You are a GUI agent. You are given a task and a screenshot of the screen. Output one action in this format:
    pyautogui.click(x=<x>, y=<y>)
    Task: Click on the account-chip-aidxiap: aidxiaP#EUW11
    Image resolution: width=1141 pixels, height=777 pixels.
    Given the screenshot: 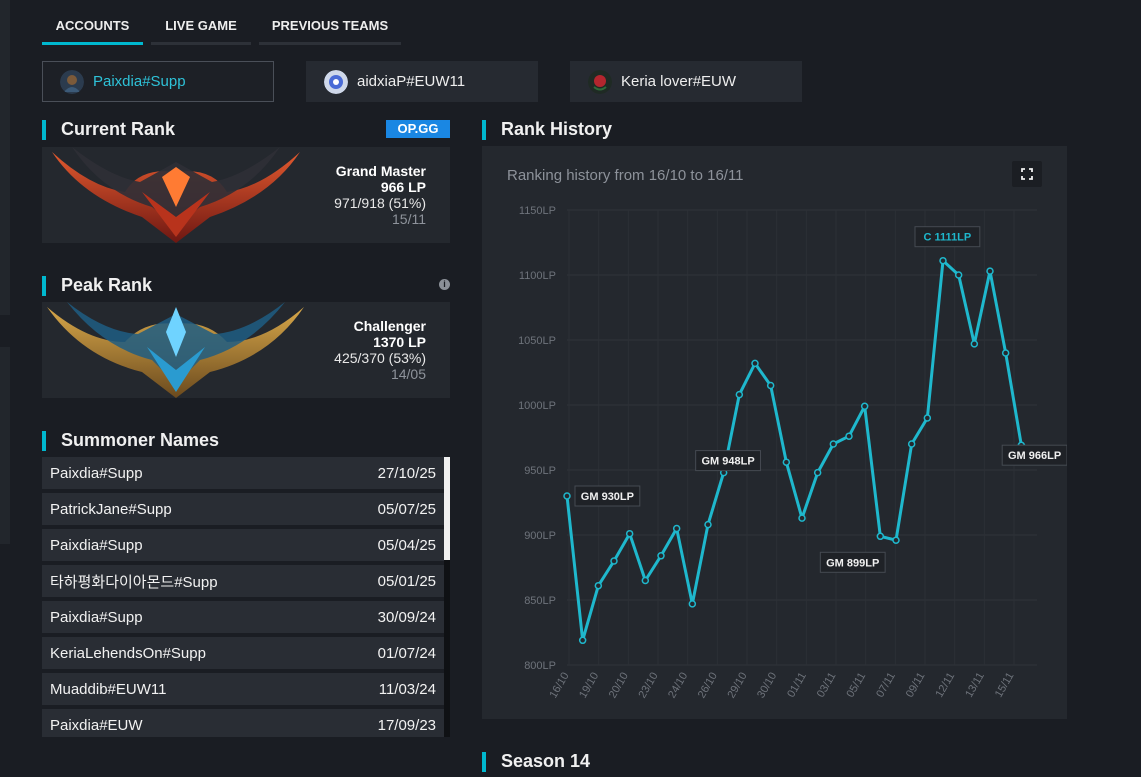 What is the action you would take?
    pyautogui.click(x=422, y=81)
    